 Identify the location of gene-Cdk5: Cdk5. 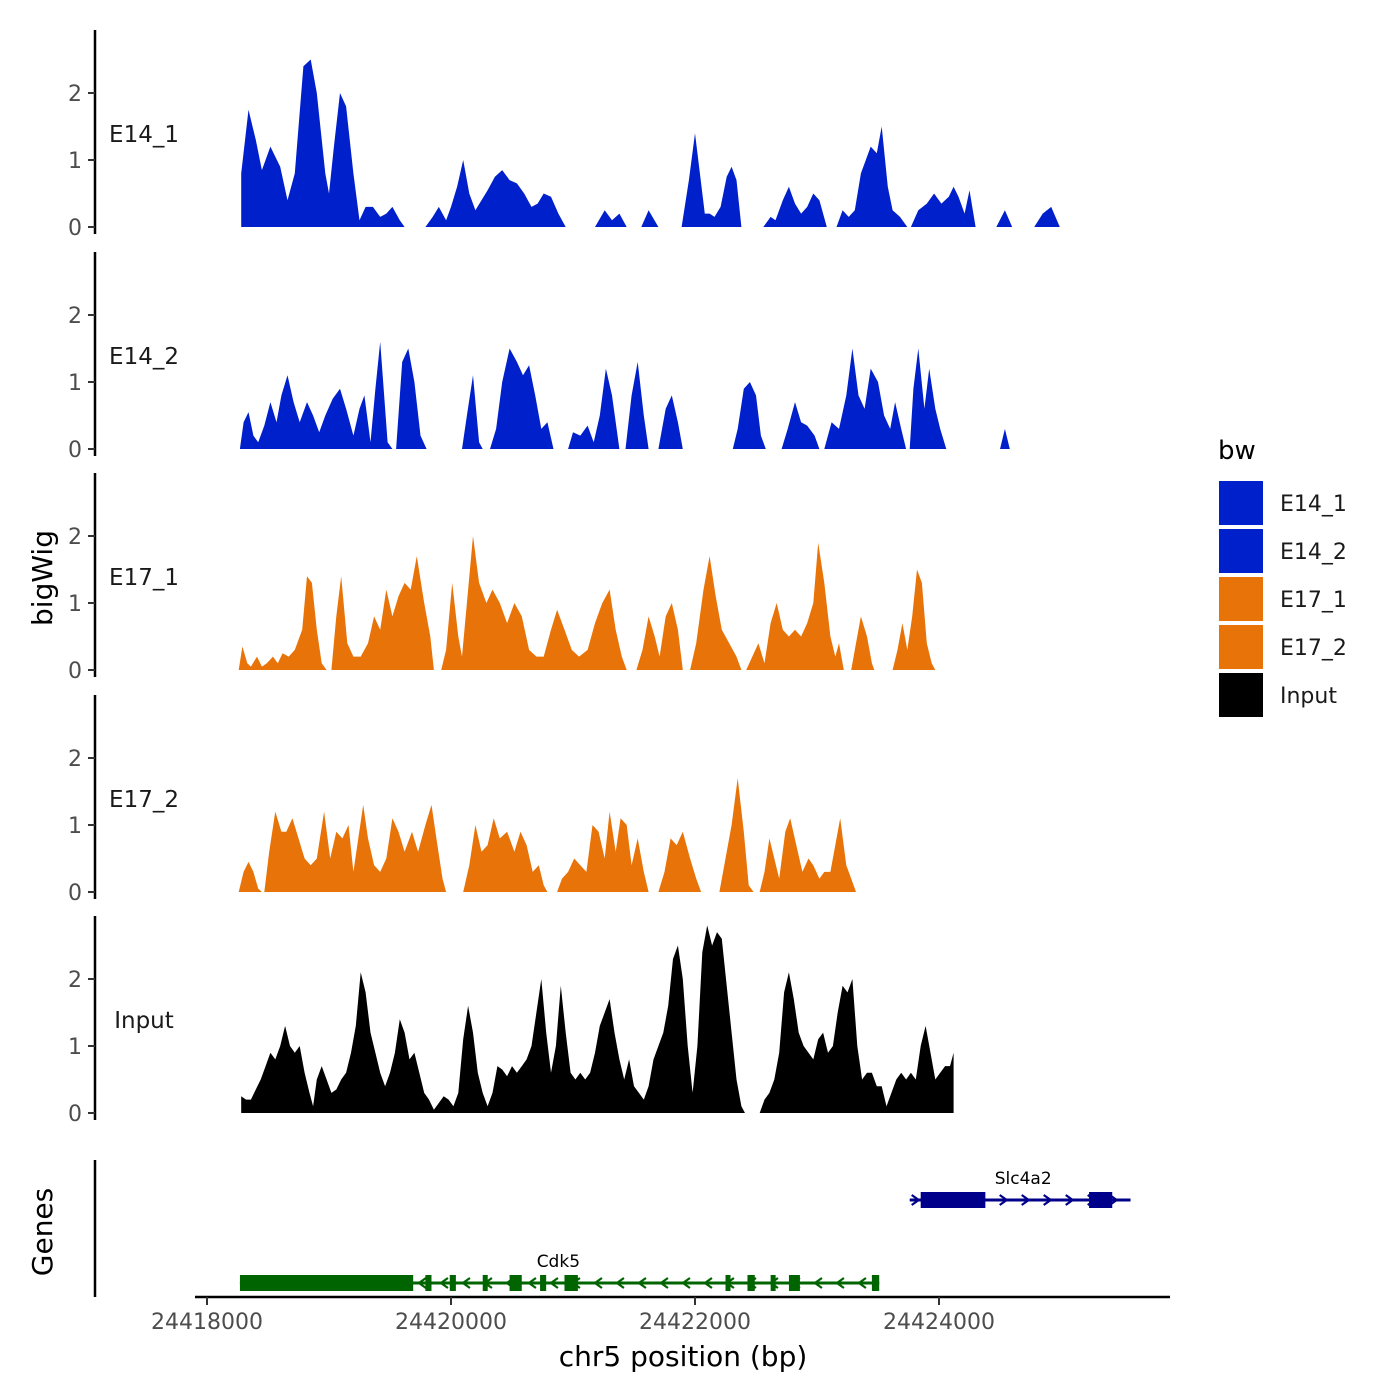
(559, 1271).